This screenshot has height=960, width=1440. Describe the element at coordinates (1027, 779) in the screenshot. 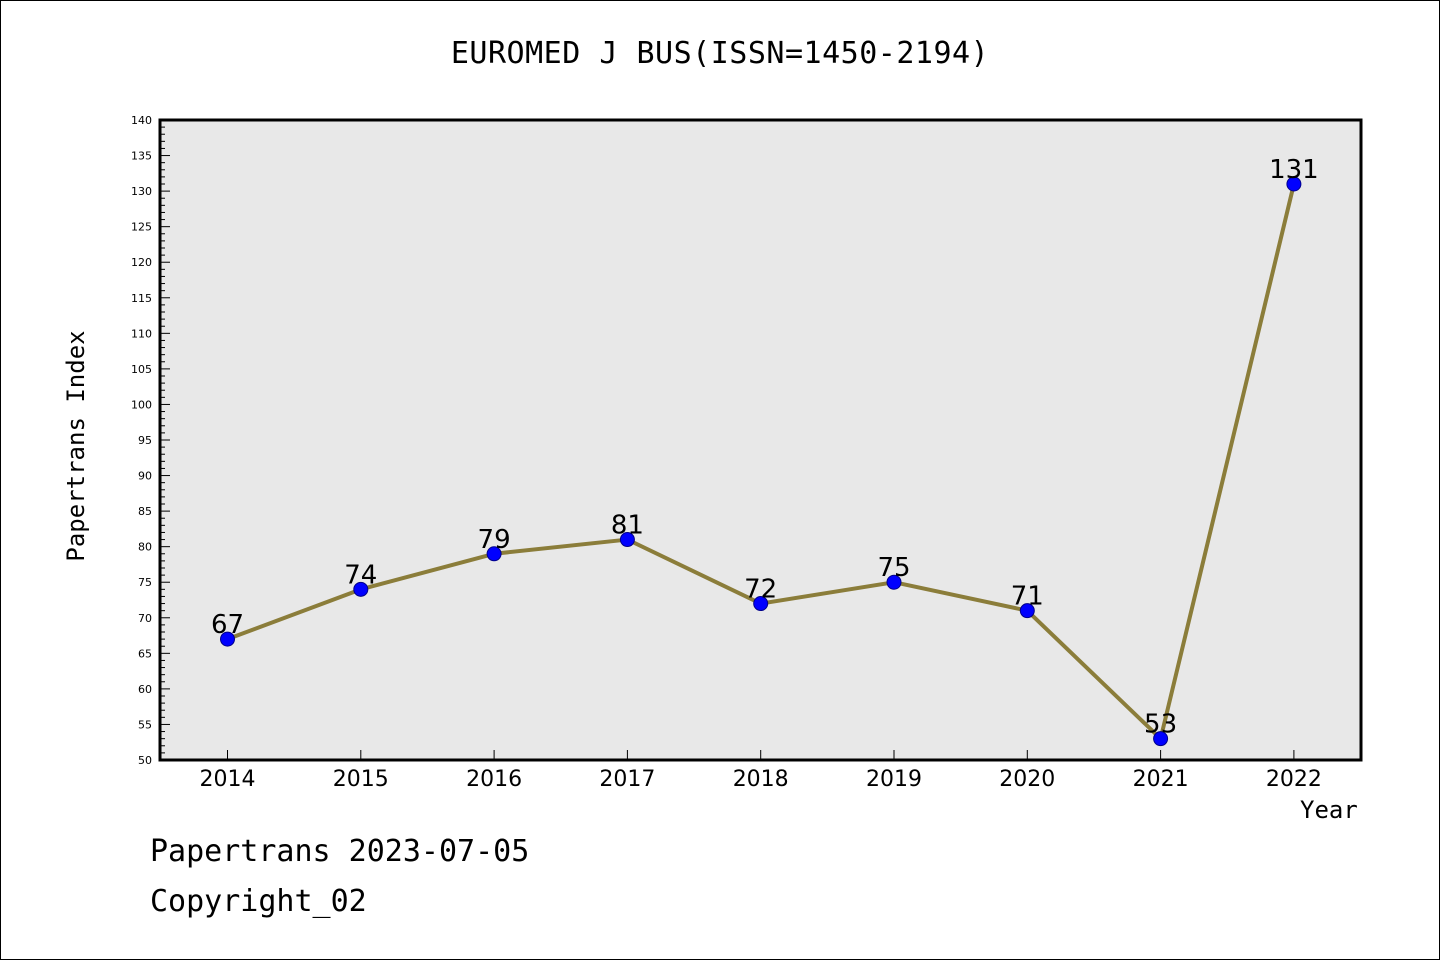

I see `x-tick-label: 2020` at that location.